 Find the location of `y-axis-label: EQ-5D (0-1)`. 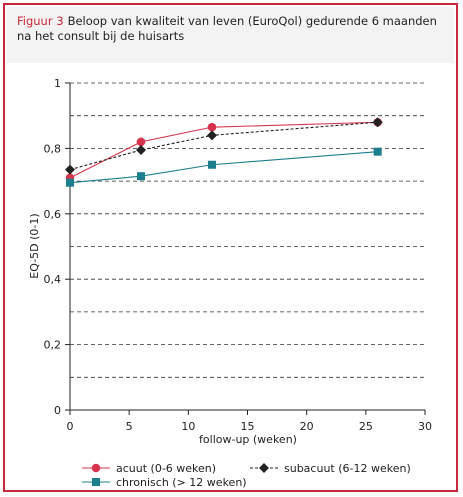

y-axis-label: EQ-5D (0-1) is located at coordinates (34, 245).